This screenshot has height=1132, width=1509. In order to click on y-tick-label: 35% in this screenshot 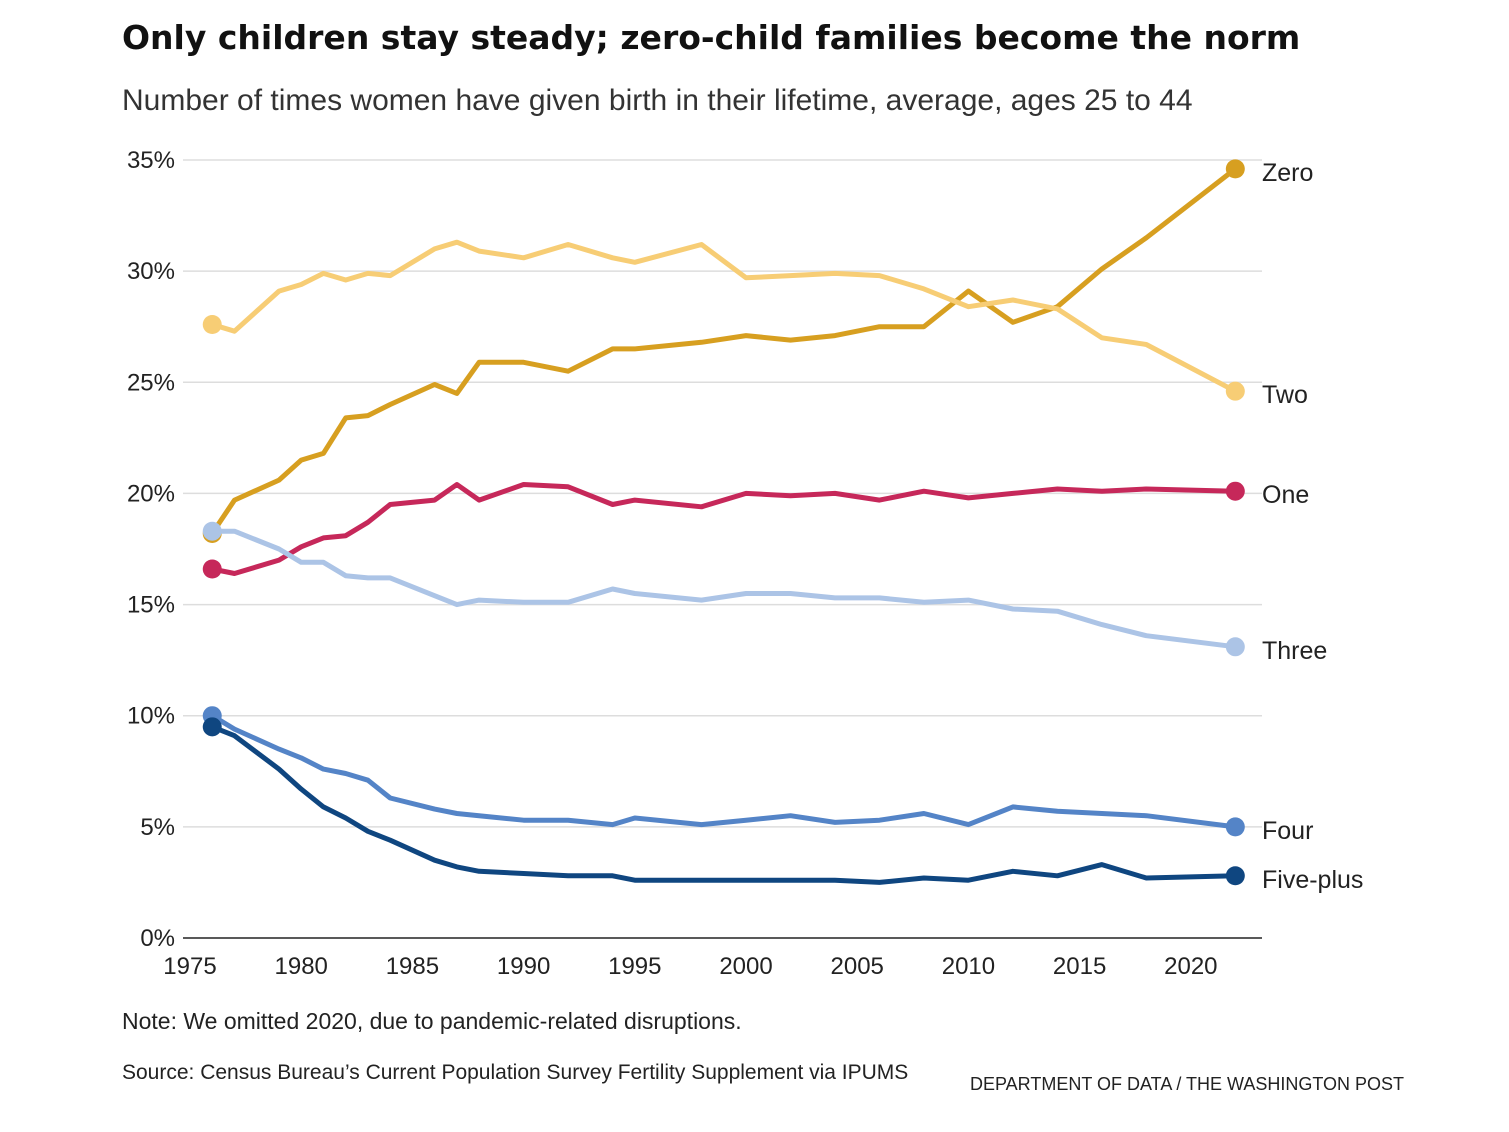, I will do `click(151, 160)`.